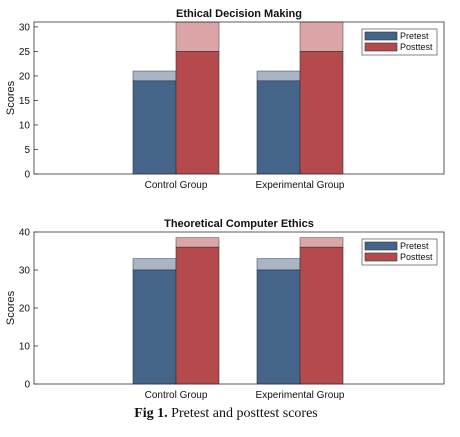 This screenshot has height=437, width=460. I want to click on y-tick-label: 25, so click(25, 52).